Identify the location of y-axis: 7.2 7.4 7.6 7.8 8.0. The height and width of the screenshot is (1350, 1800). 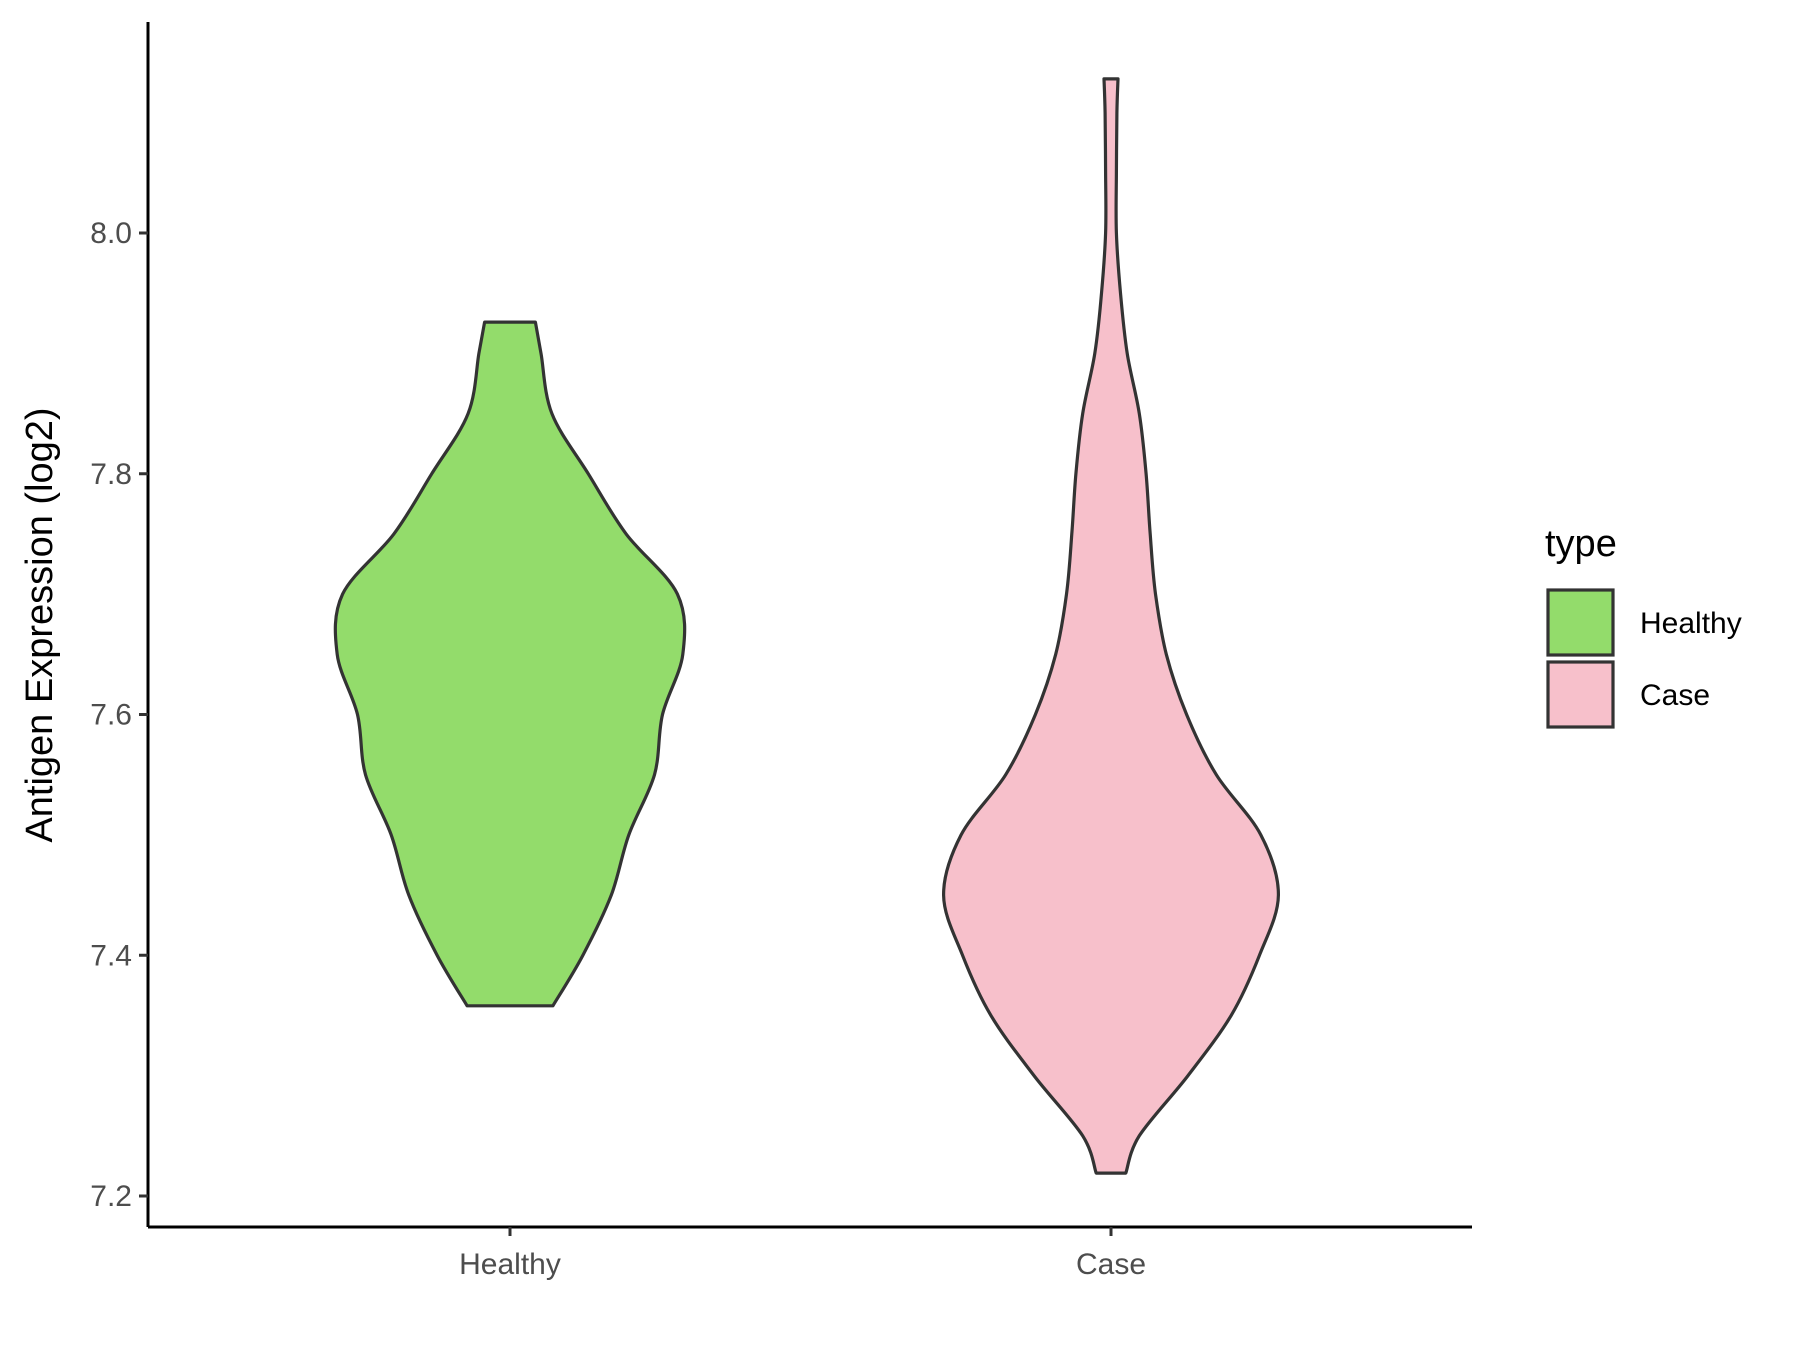
(120, 624).